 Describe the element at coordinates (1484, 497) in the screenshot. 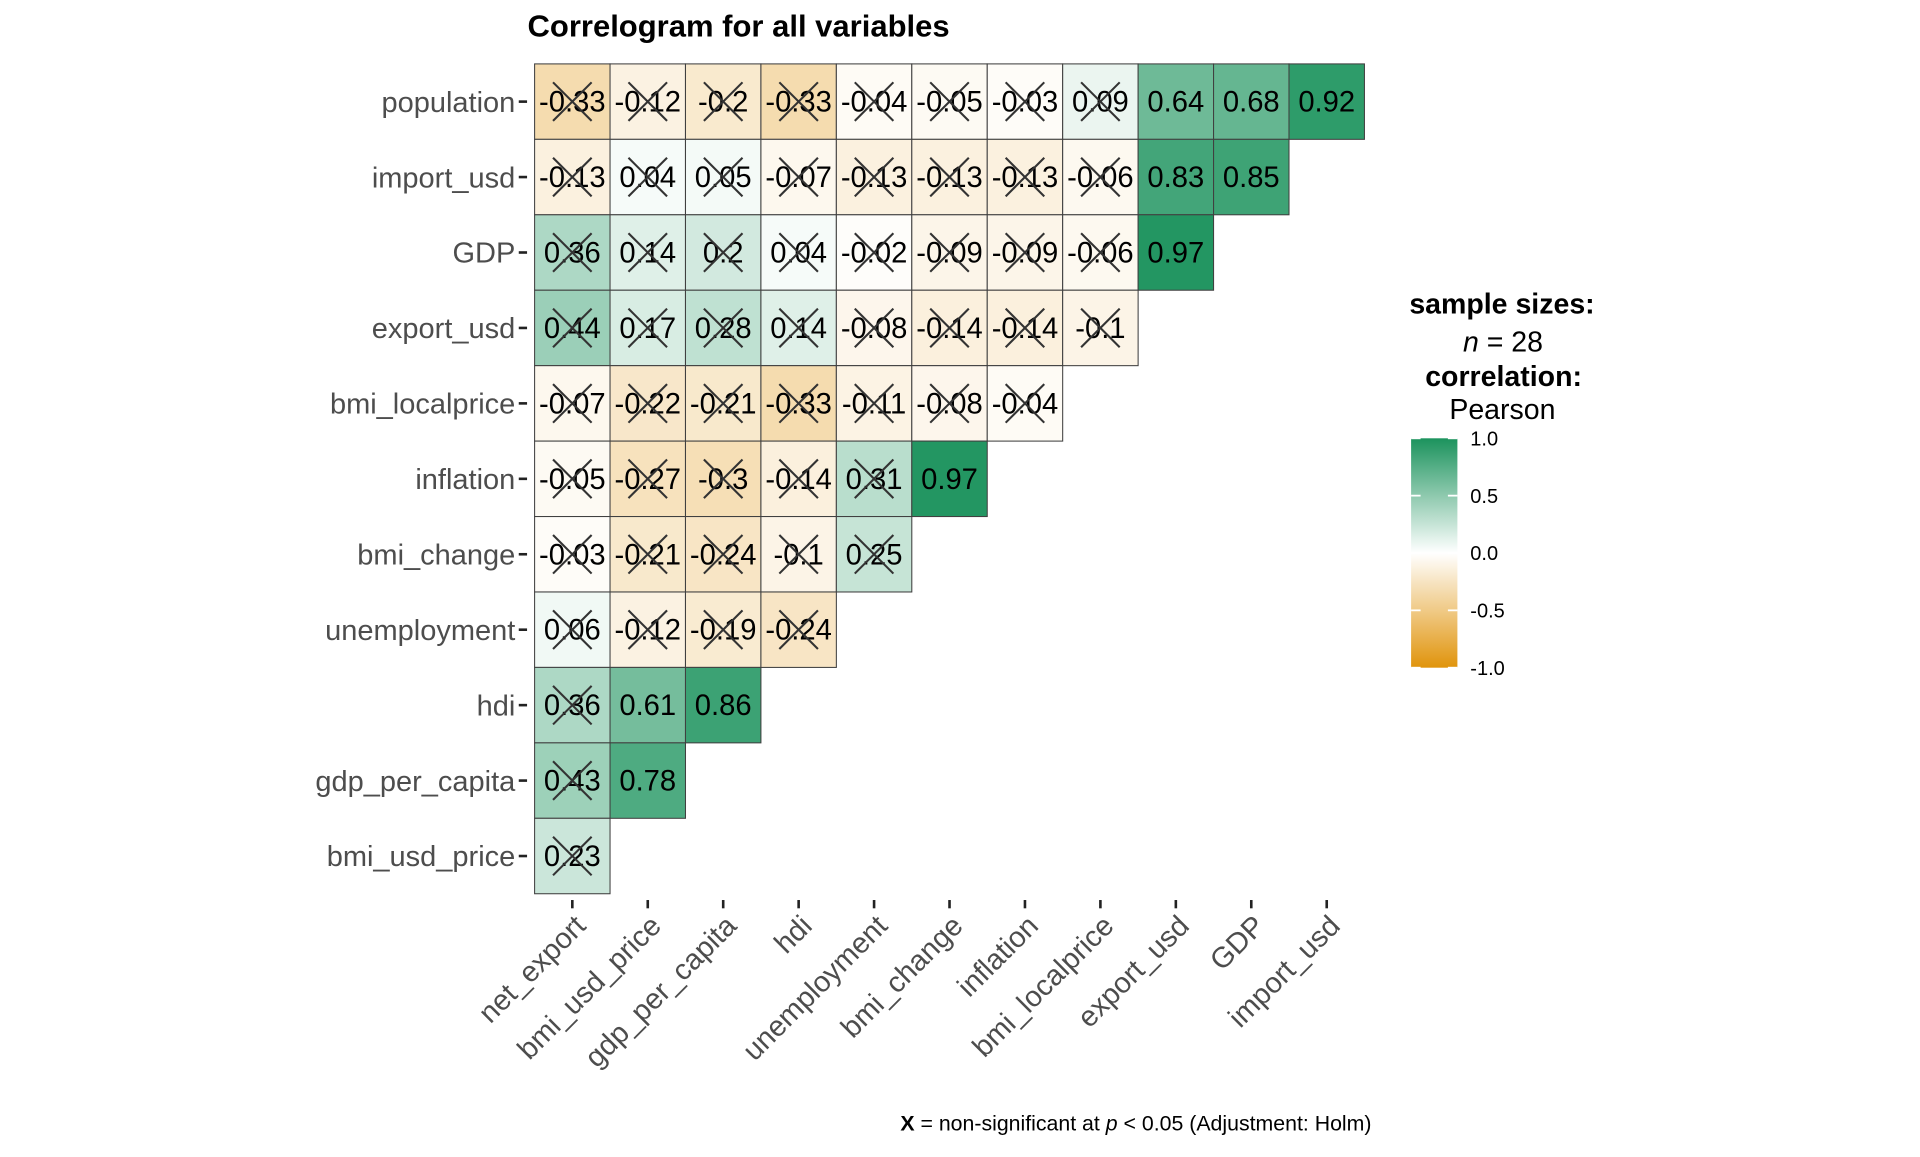

I see `svg-text: 0.5` at that location.